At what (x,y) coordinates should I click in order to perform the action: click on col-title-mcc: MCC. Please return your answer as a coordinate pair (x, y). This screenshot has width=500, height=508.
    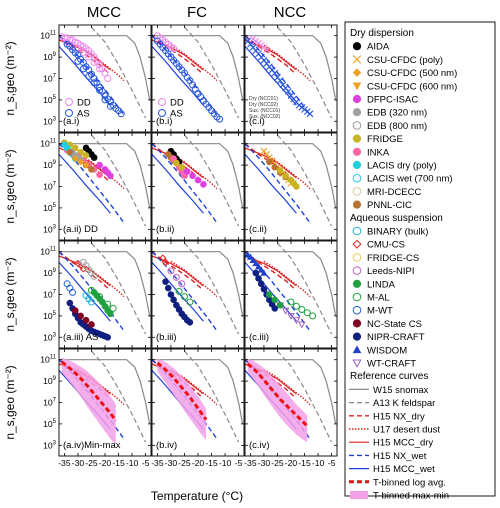
    Looking at the image, I should click on (104, 12).